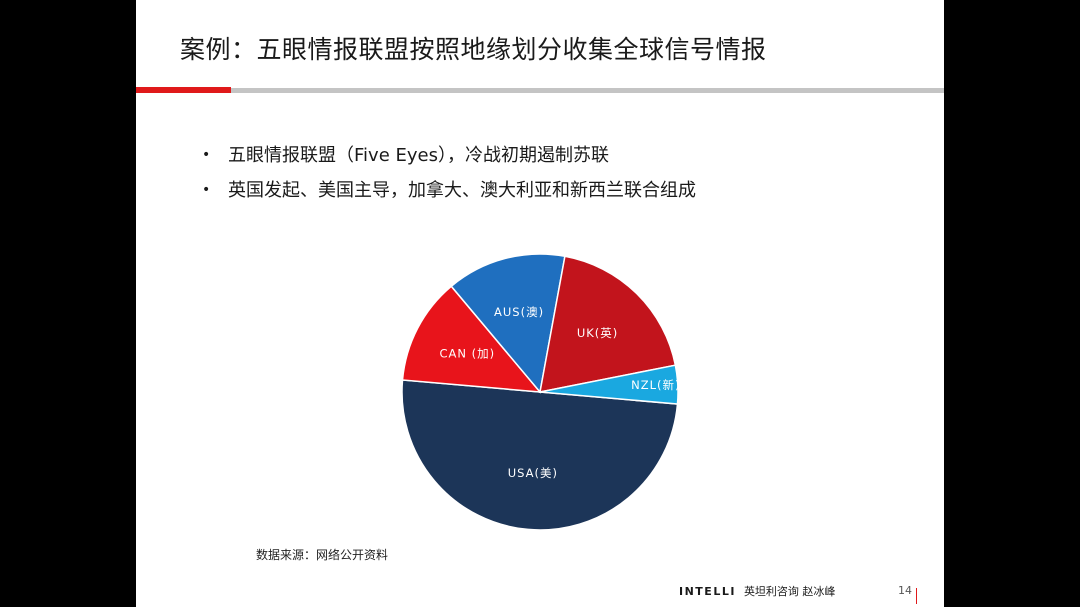 Image resolution: width=1080 pixels, height=607 pixels. What do you see at coordinates (655, 385) in the screenshot?
I see `pie-slice-label: NZL(新)` at bounding box center [655, 385].